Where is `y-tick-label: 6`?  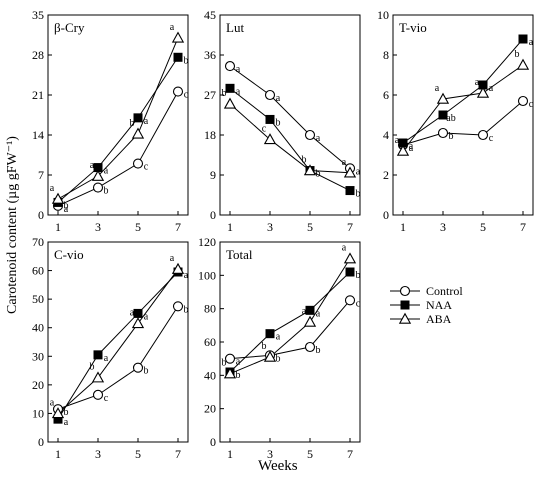 y-tick-label: 6 is located at coordinates (386, 95).